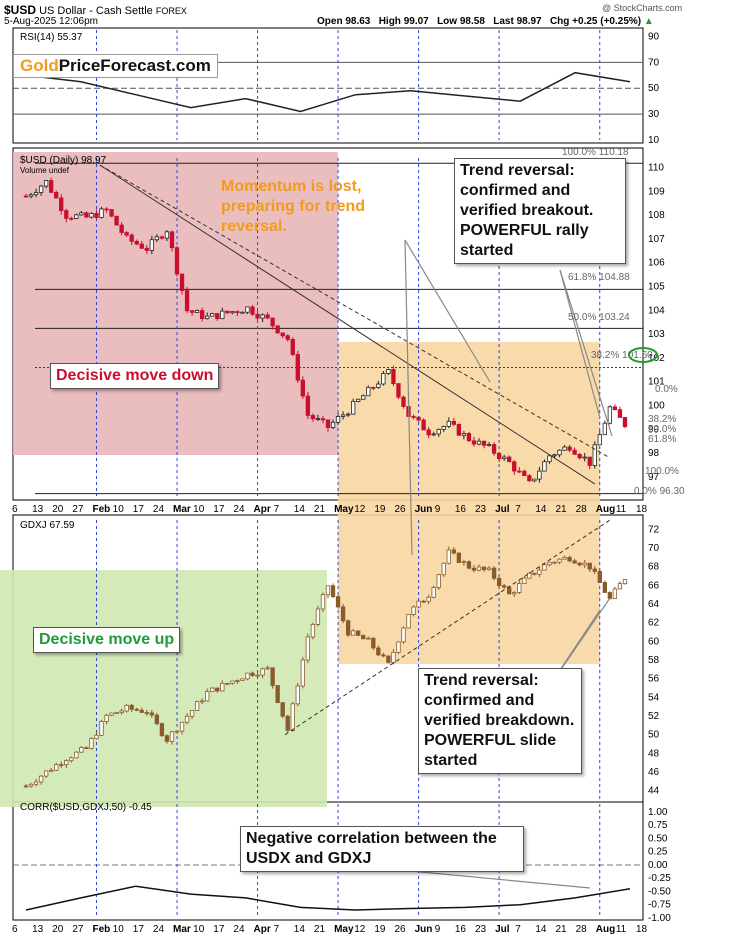 The width and height of the screenshot is (729, 938). What do you see at coordinates (659, 878) in the screenshot?
I see `corr-tick-label: -0.25` at bounding box center [659, 878].